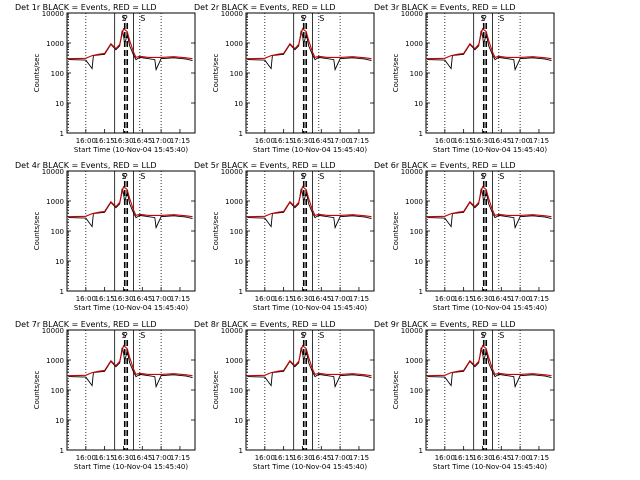 This screenshot has width=640, height=480. What do you see at coordinates (265, 324) in the screenshot?
I see `panel-title: Det 8r BLACK = Events, RED = LLD` at bounding box center [265, 324].